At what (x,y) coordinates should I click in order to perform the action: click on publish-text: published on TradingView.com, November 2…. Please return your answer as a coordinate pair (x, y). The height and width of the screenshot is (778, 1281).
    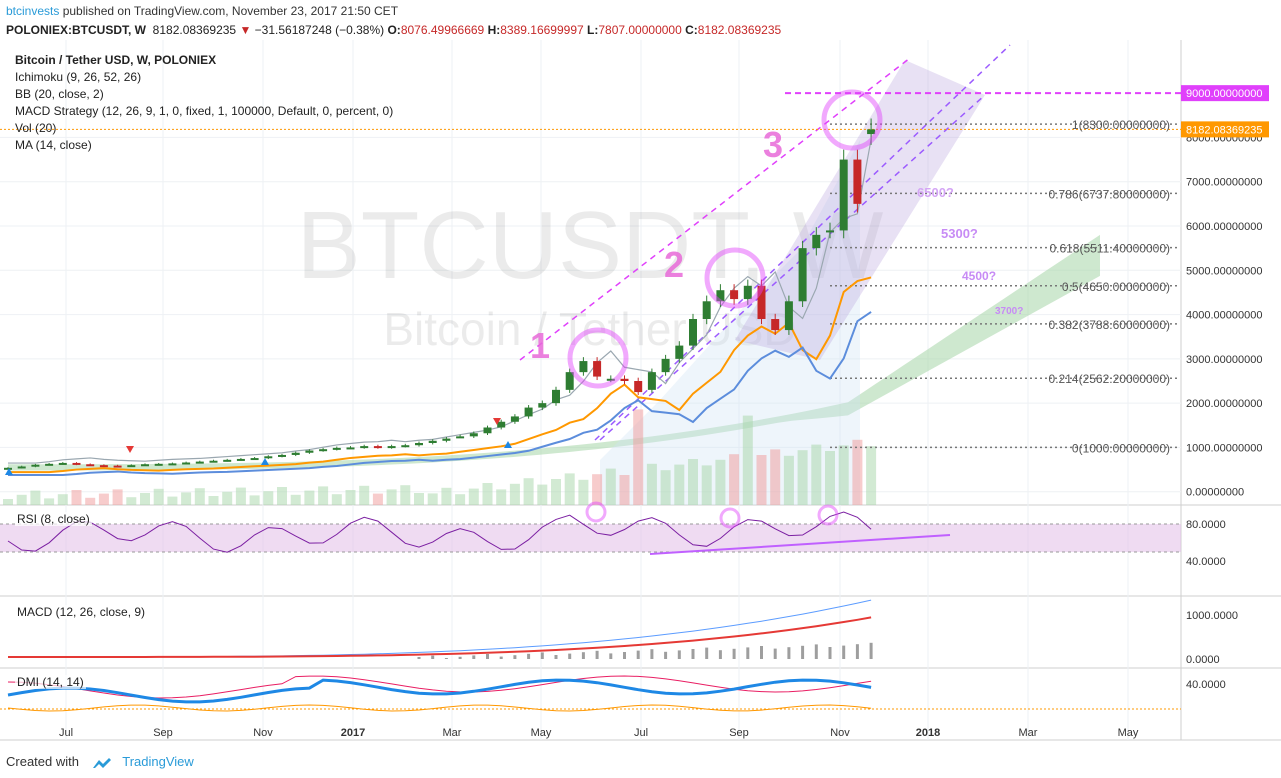
    Looking at the image, I should click on (230, 11).